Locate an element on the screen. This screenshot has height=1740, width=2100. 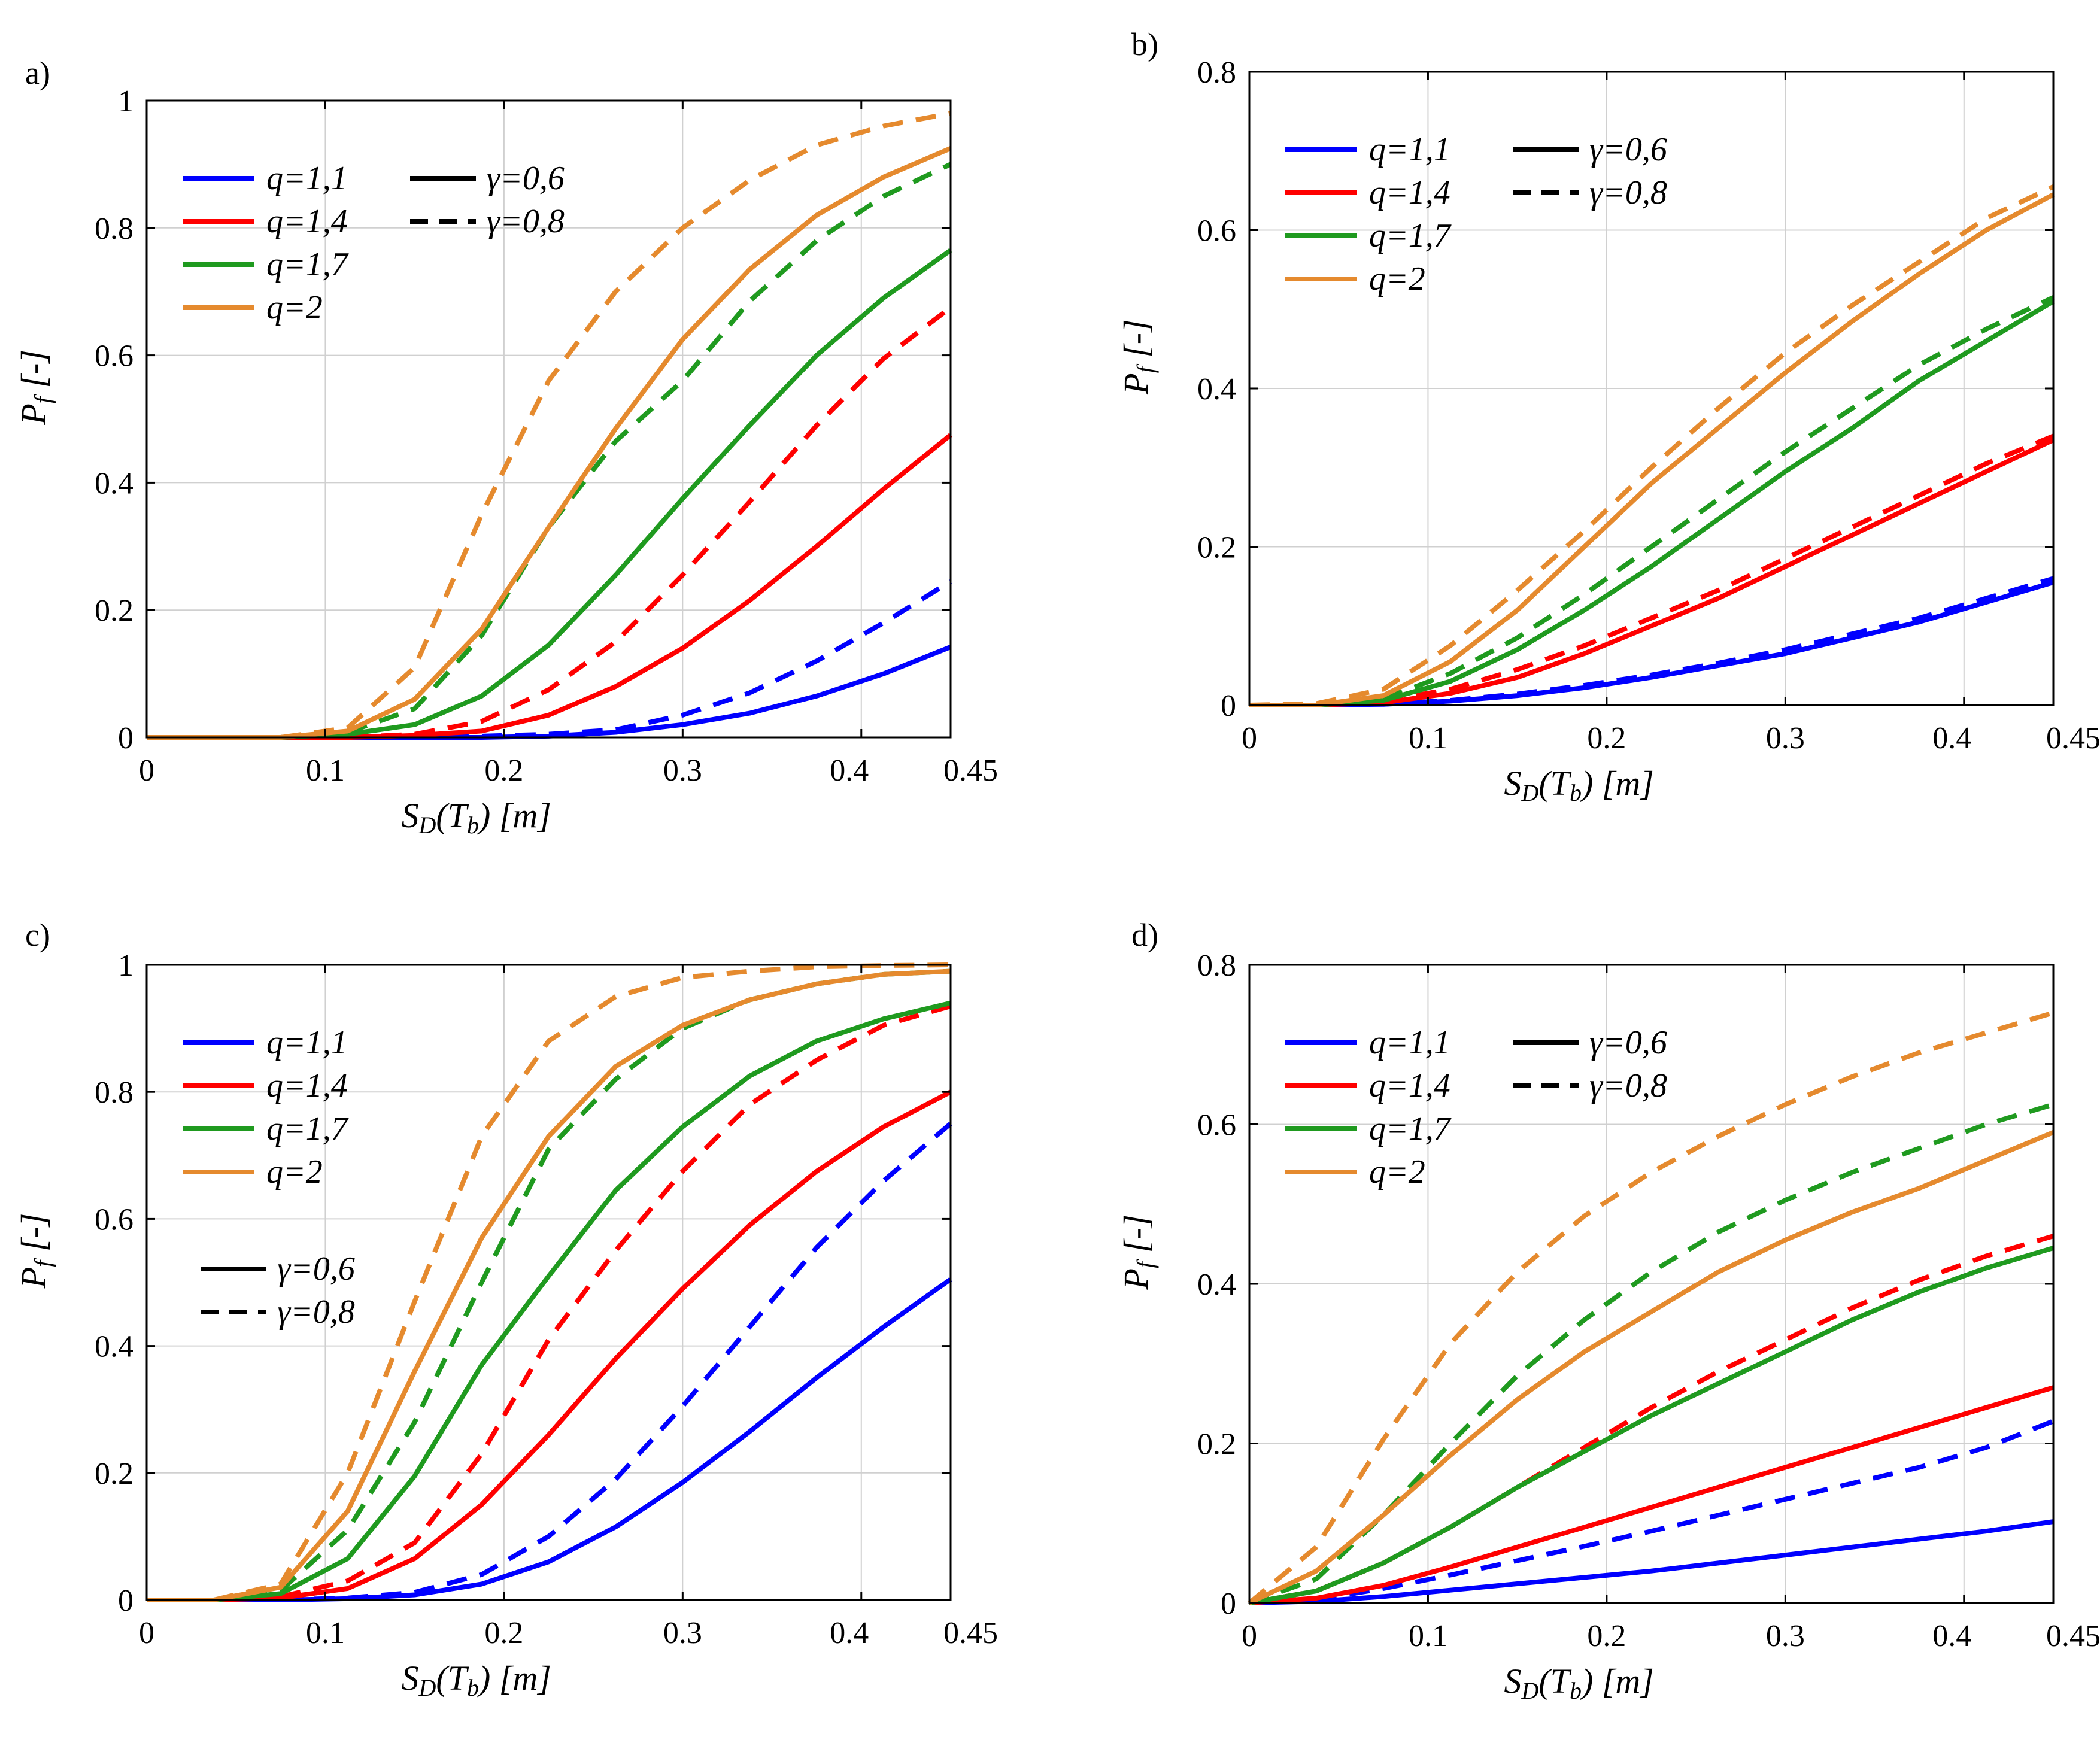
panel-label: d) is located at coordinates (1144, 935).